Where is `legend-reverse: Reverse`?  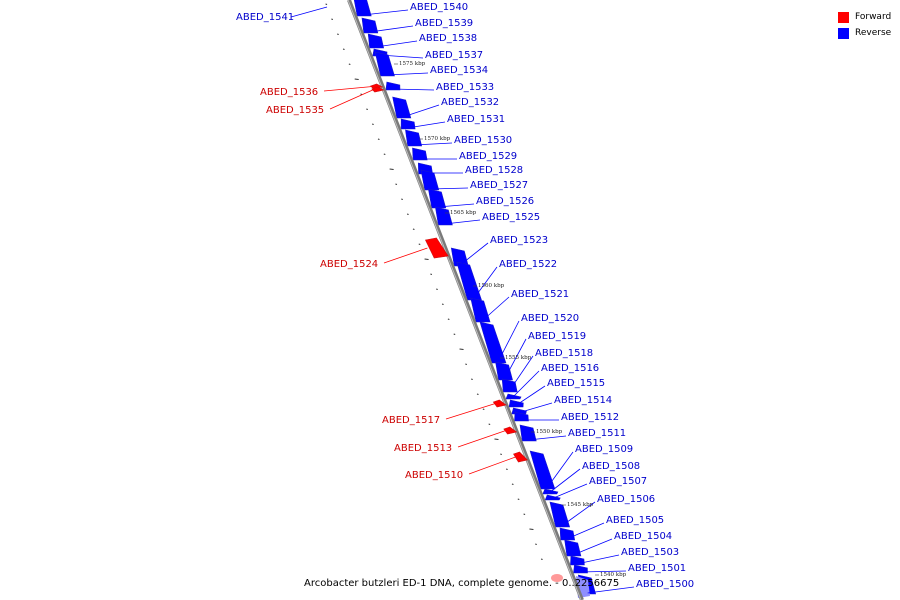
legend-reverse: Reverse is located at coordinates (864, 33).